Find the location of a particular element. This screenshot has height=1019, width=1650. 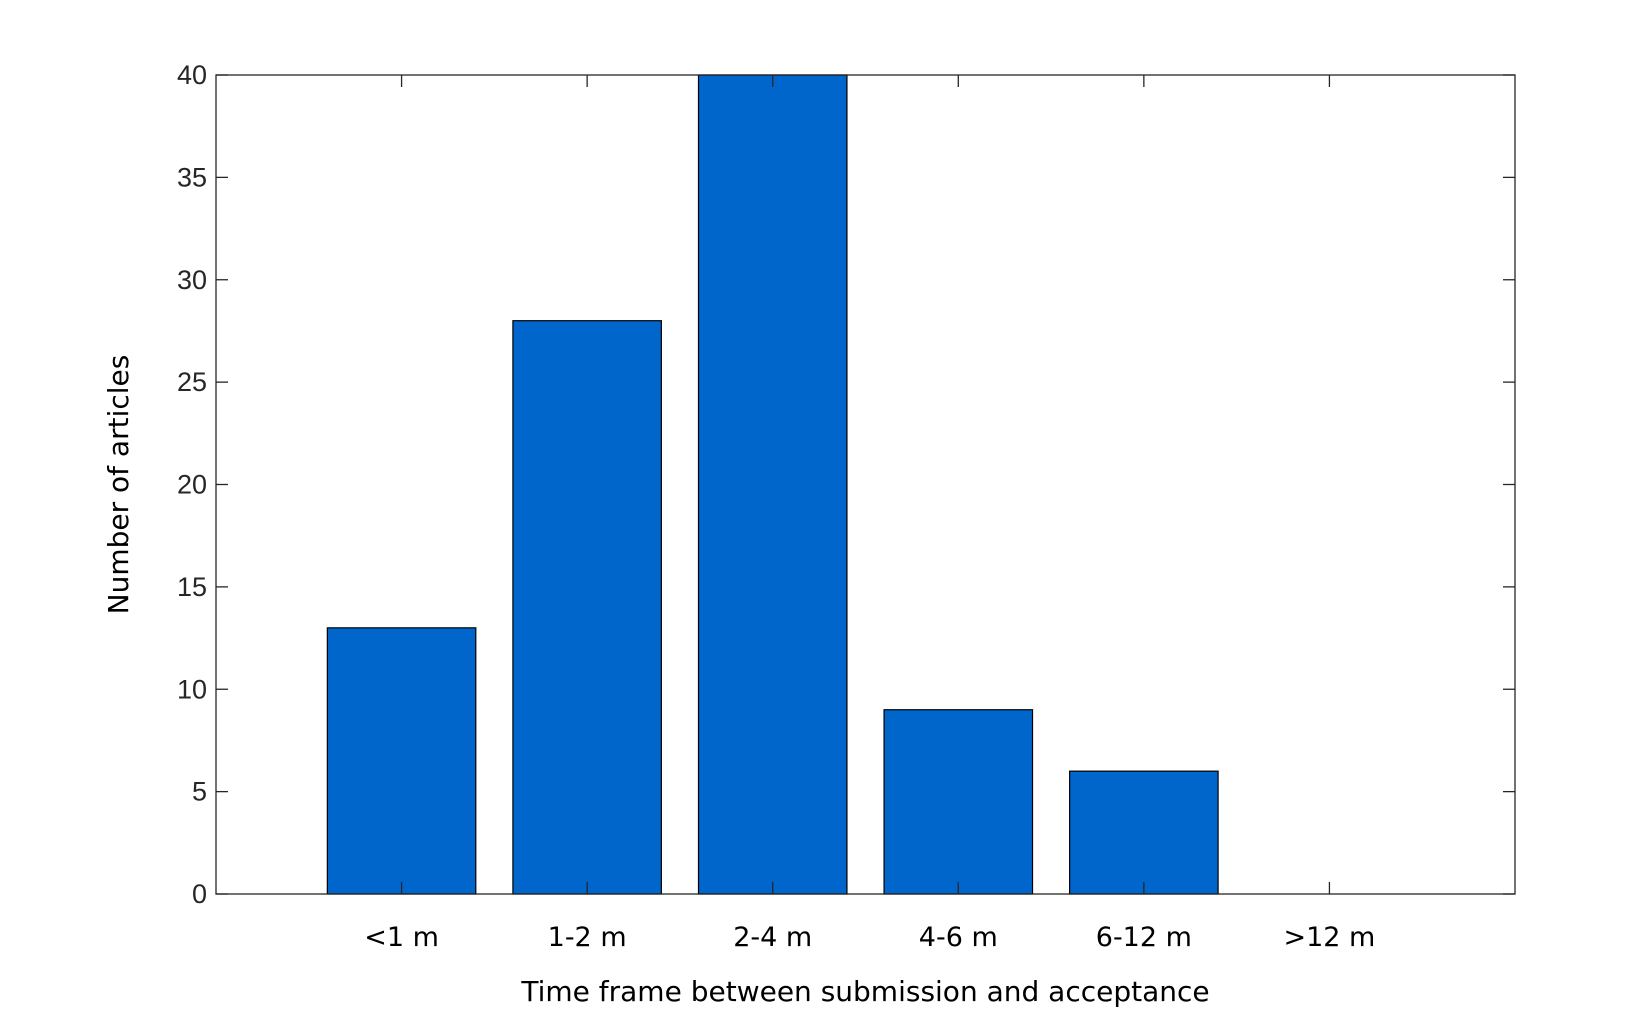

x-tick-label-2: 2-4 m is located at coordinates (772, 937).